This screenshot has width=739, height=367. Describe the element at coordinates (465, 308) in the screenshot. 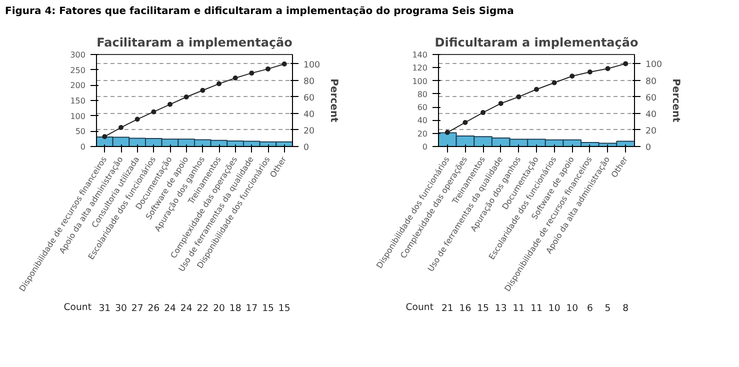

I see `data-label: 16` at that location.